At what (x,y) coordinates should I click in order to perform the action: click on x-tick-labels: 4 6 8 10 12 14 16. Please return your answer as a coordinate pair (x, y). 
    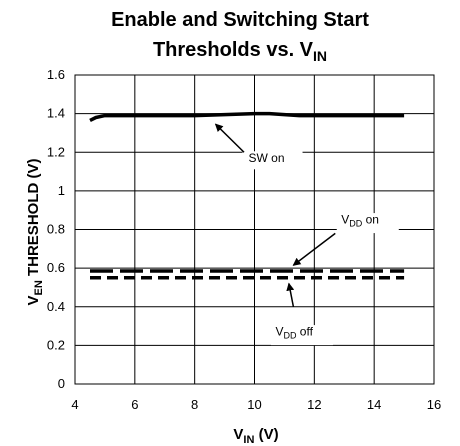
    Looking at the image, I should click on (256, 404).